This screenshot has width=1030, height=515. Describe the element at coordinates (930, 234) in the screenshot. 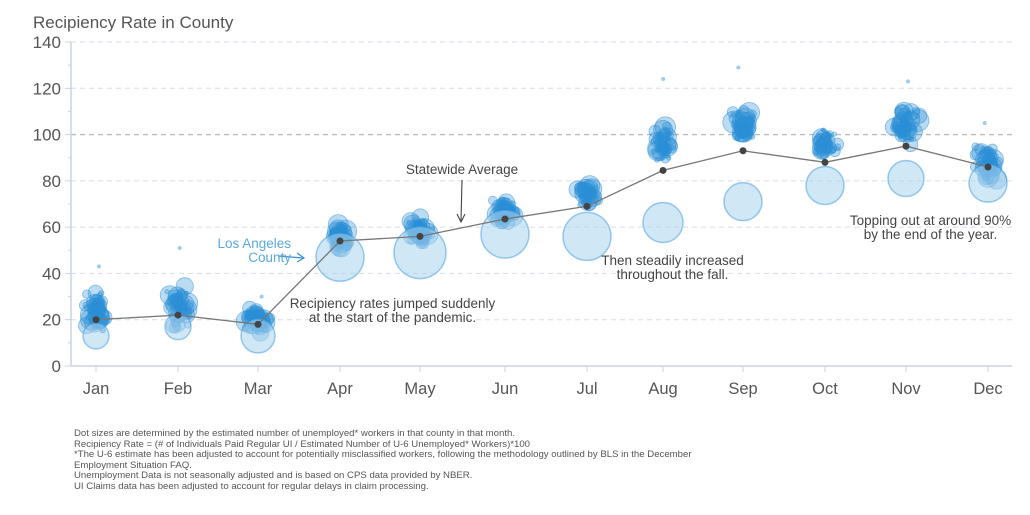

I see `annotation-top-line2: by the end of the year.` at that location.